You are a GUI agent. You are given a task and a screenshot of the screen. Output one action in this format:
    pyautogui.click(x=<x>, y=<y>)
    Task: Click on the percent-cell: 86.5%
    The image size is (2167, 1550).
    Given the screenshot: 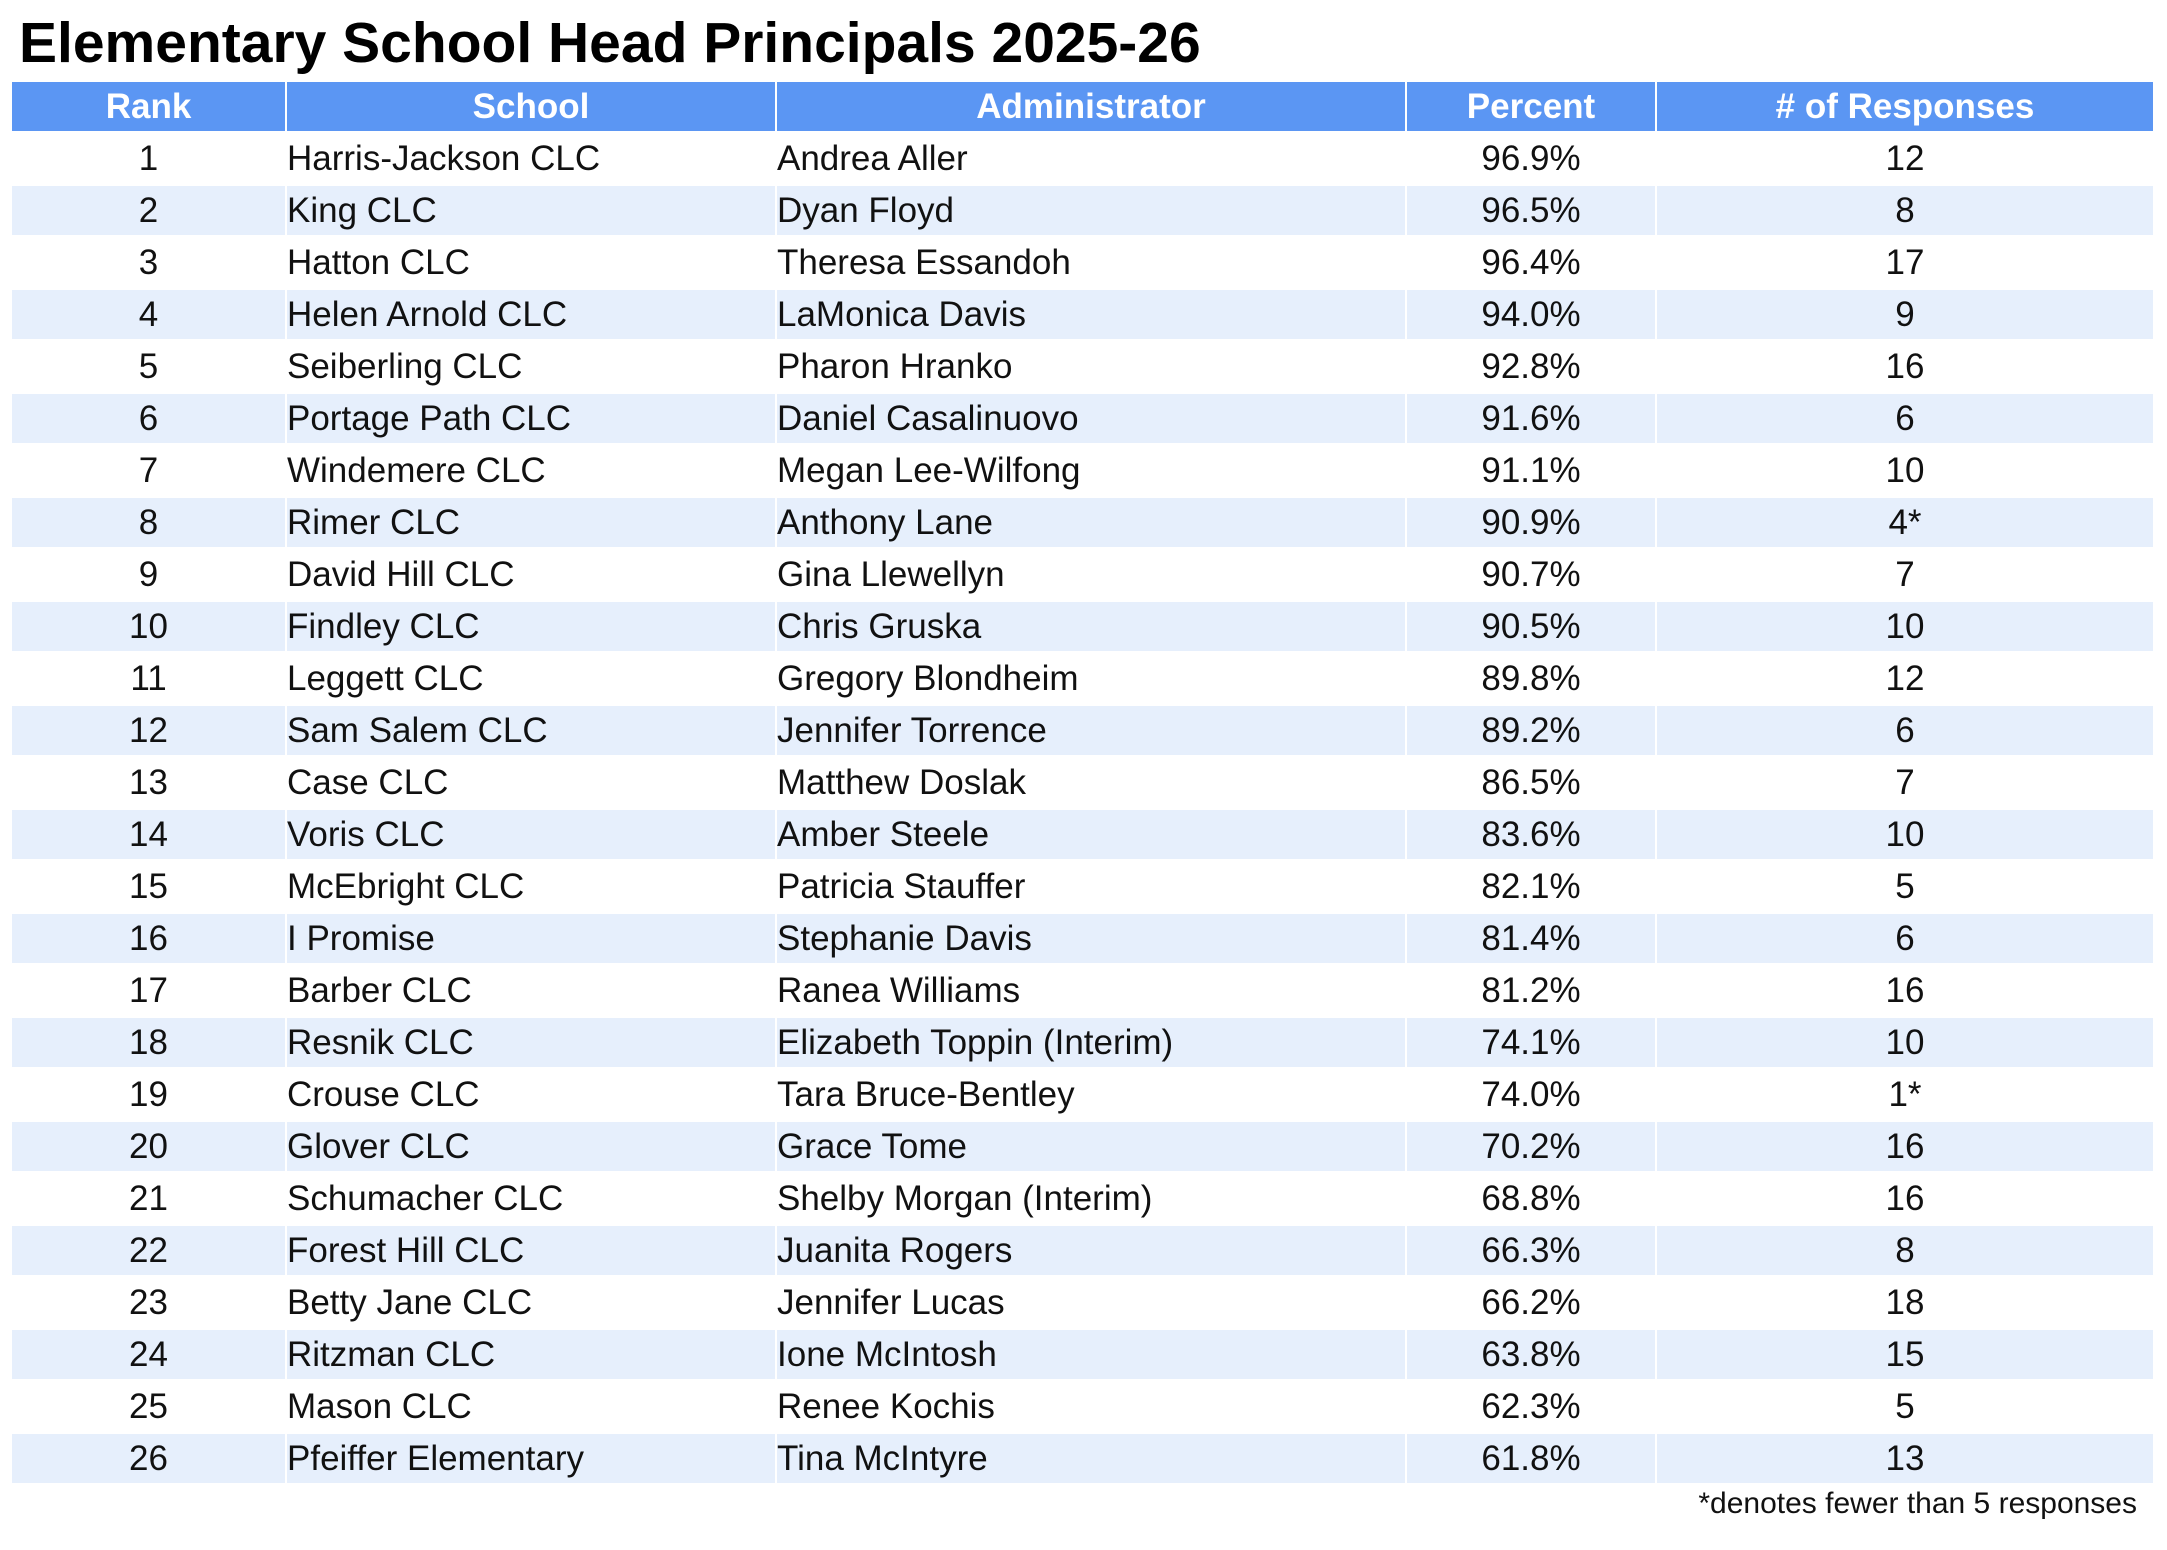 What is the action you would take?
    pyautogui.click(x=1532, y=784)
    